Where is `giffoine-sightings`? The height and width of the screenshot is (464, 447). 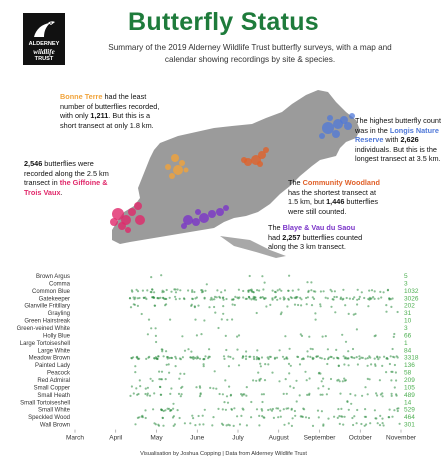 giffoine-sightings is located at coordinates (127, 217).